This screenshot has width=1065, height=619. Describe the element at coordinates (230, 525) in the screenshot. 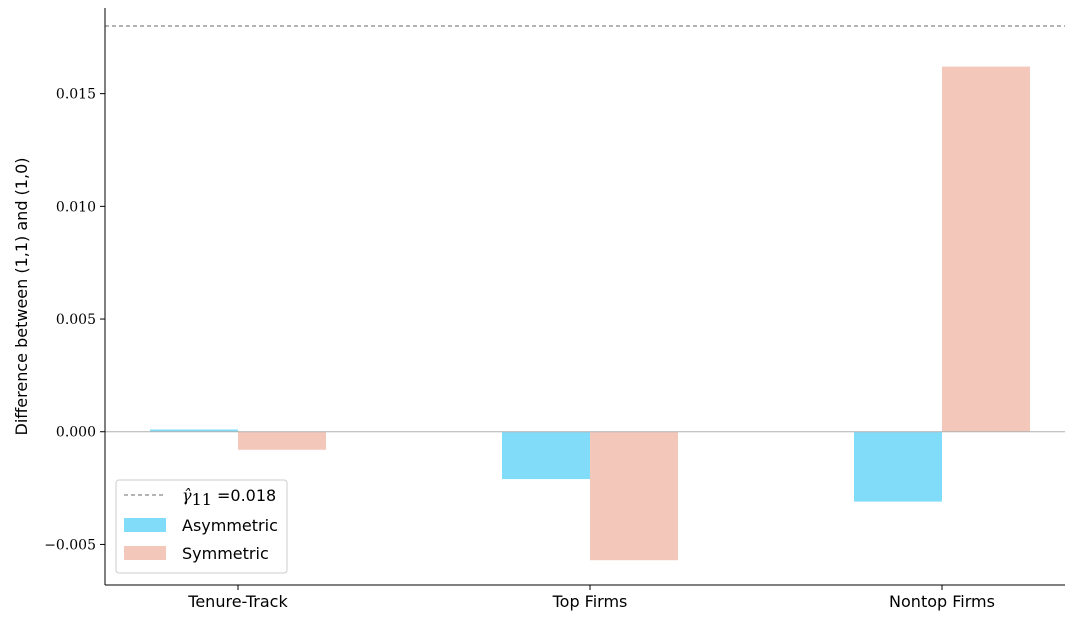

I see `legend-label-asymmetric: Asymmetric` at that location.